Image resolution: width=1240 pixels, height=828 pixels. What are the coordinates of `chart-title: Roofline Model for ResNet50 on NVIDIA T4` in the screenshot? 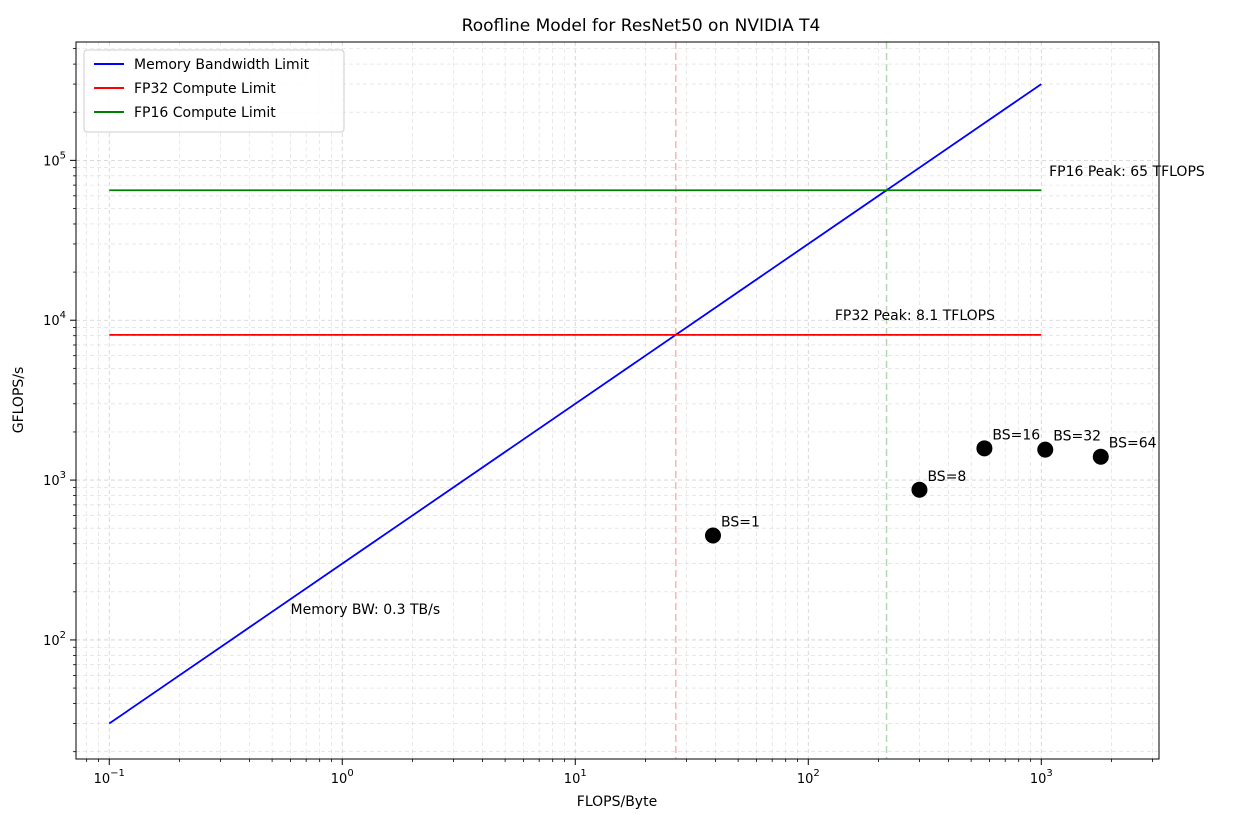 It's located at (641, 26).